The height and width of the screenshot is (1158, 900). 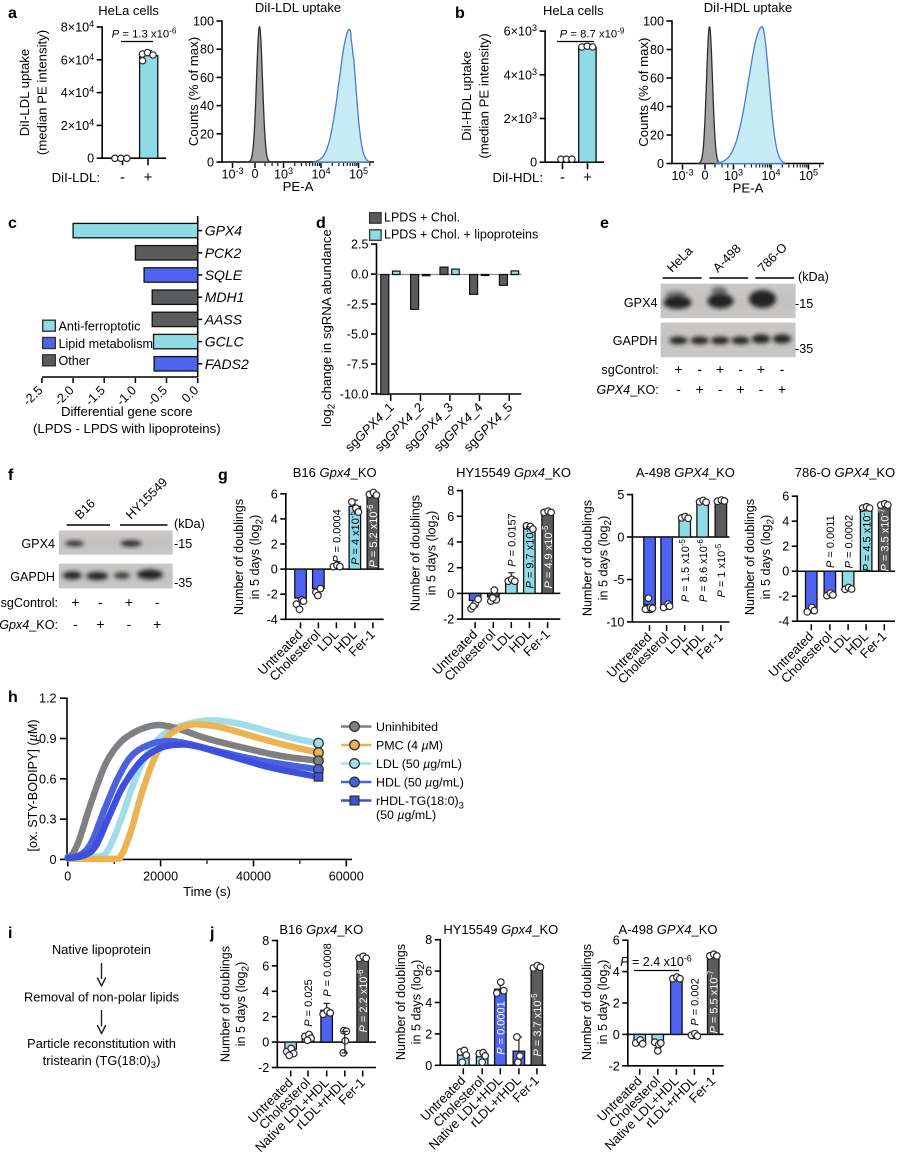 What do you see at coordinates (363, 1001) in the screenshot?
I see `svg-text: P = 2.2 x10-6` at bounding box center [363, 1001].